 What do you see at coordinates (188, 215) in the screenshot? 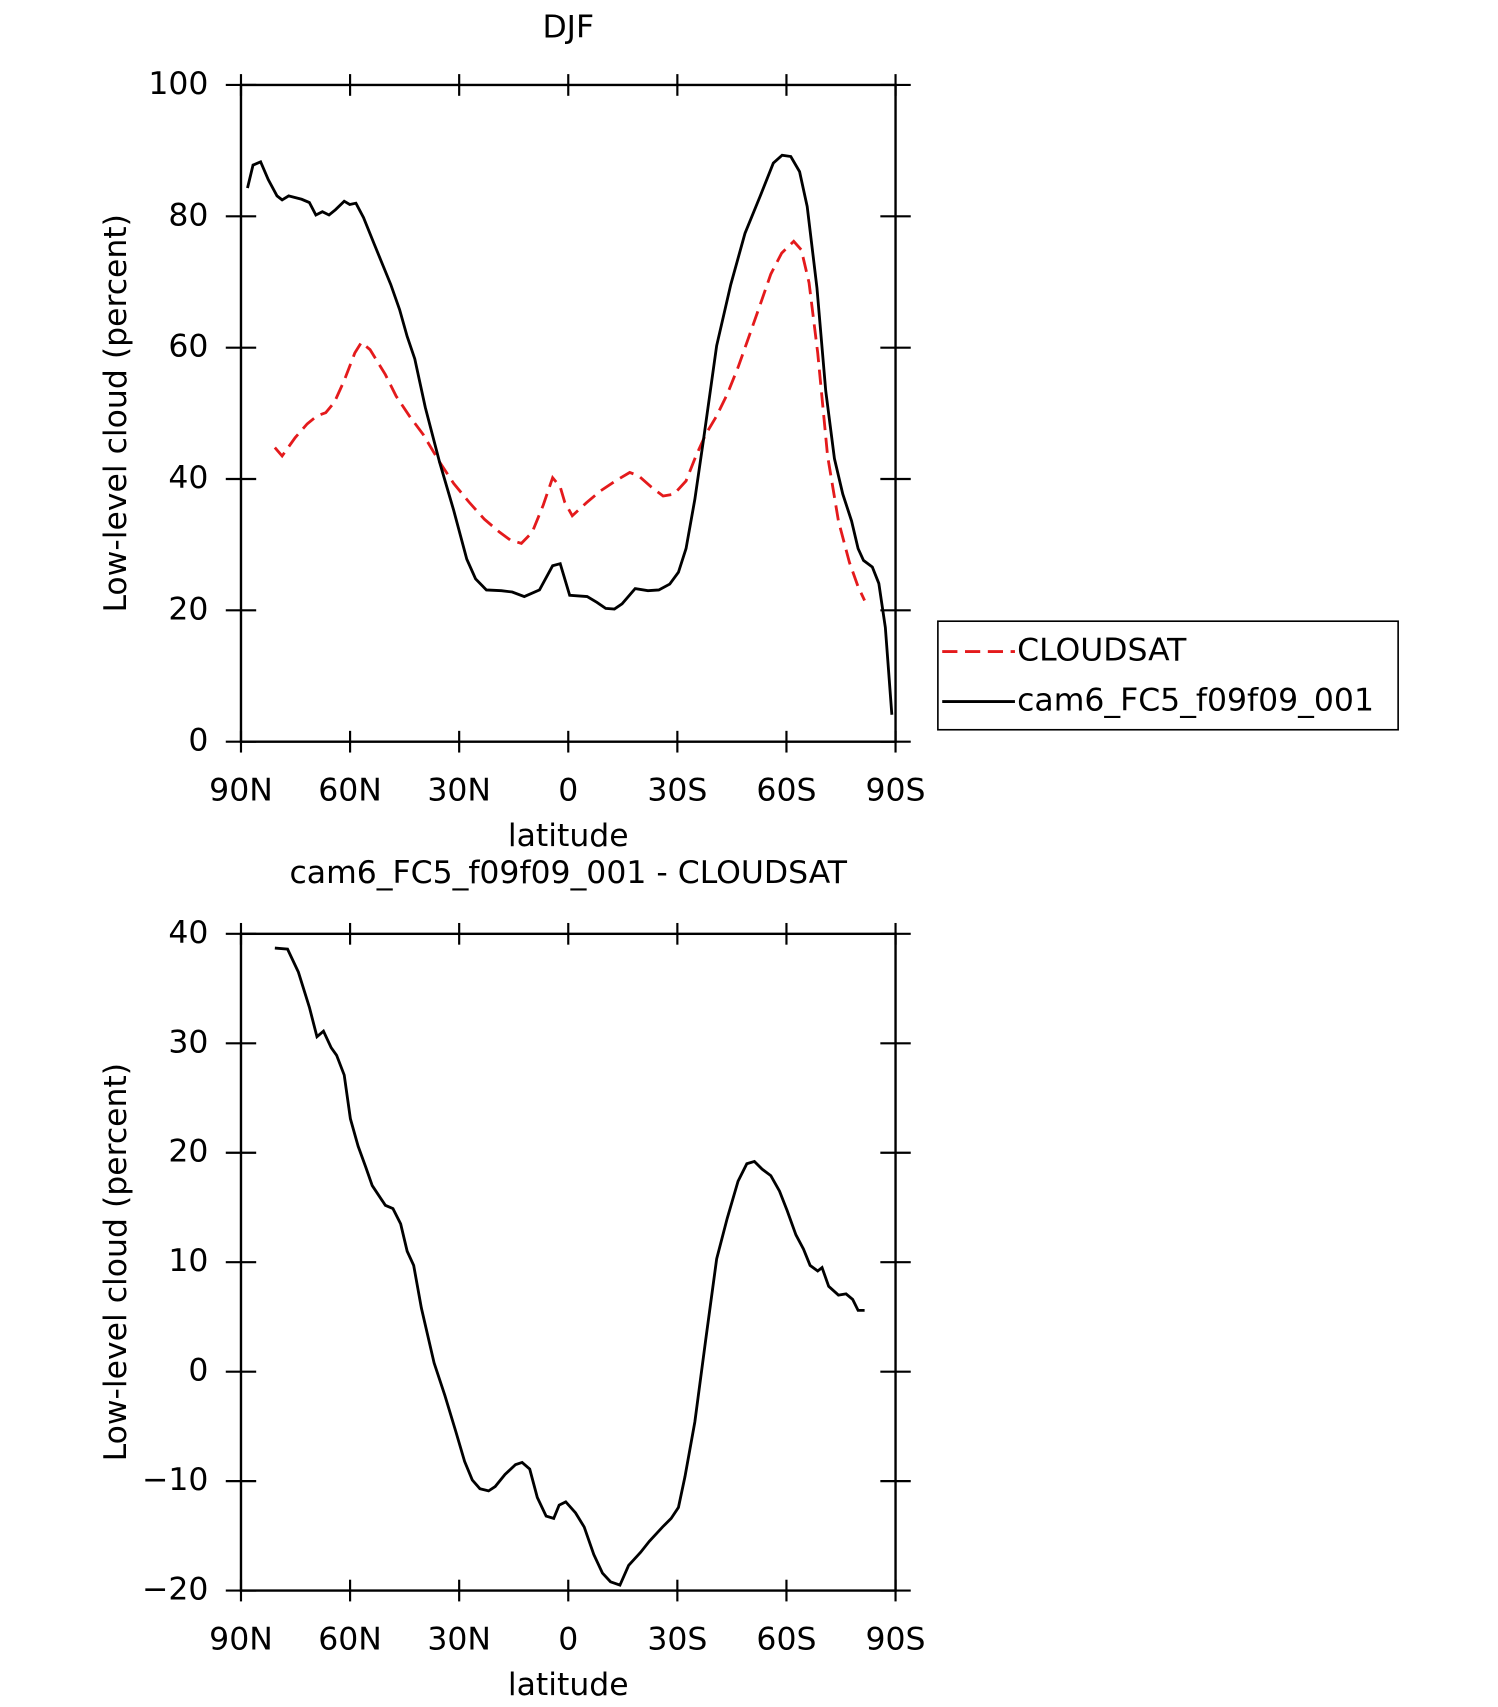
I see `y-tick-label: 80` at bounding box center [188, 215].